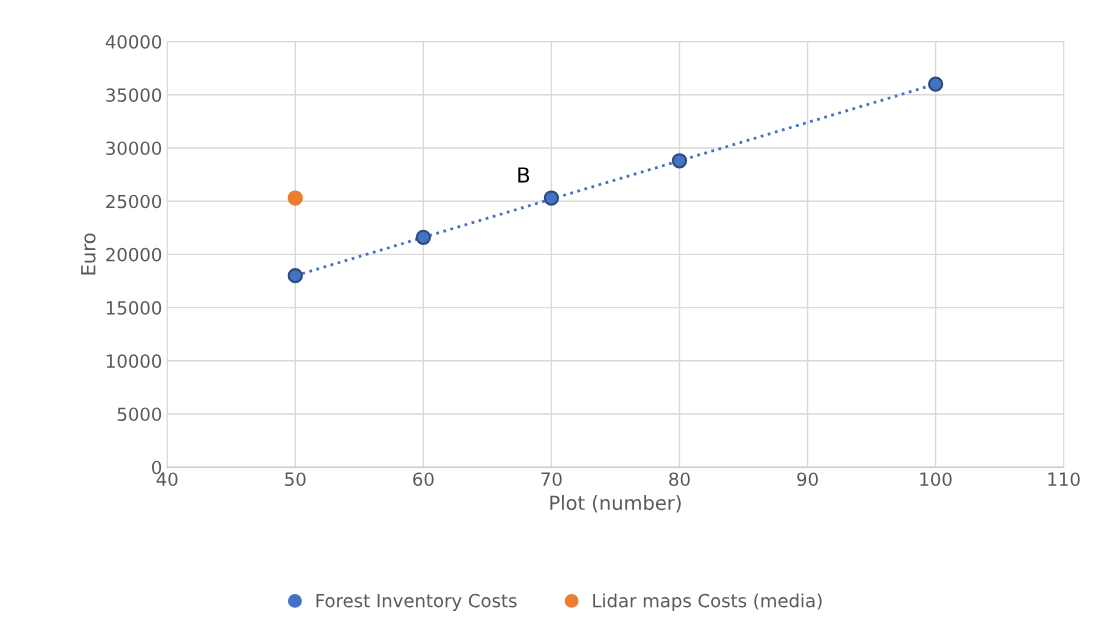 The width and height of the screenshot is (1100, 640). I want to click on x-tick-label: 60, so click(423, 479).